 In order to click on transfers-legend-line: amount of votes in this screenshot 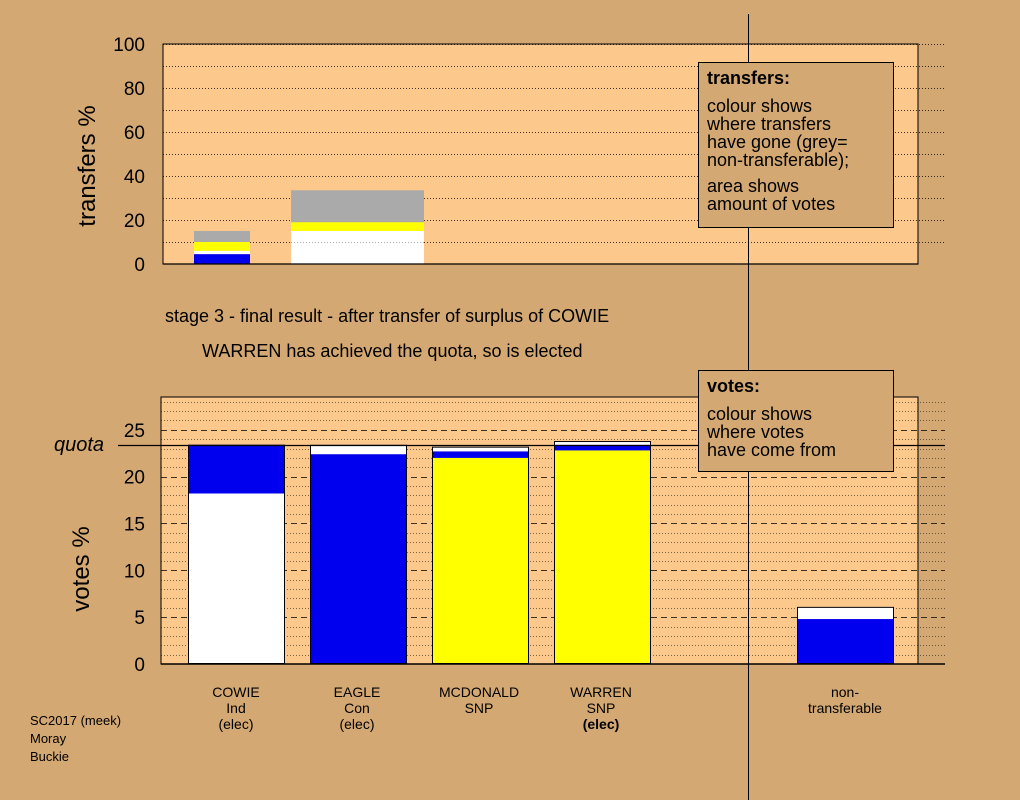, I will do `click(771, 204)`.